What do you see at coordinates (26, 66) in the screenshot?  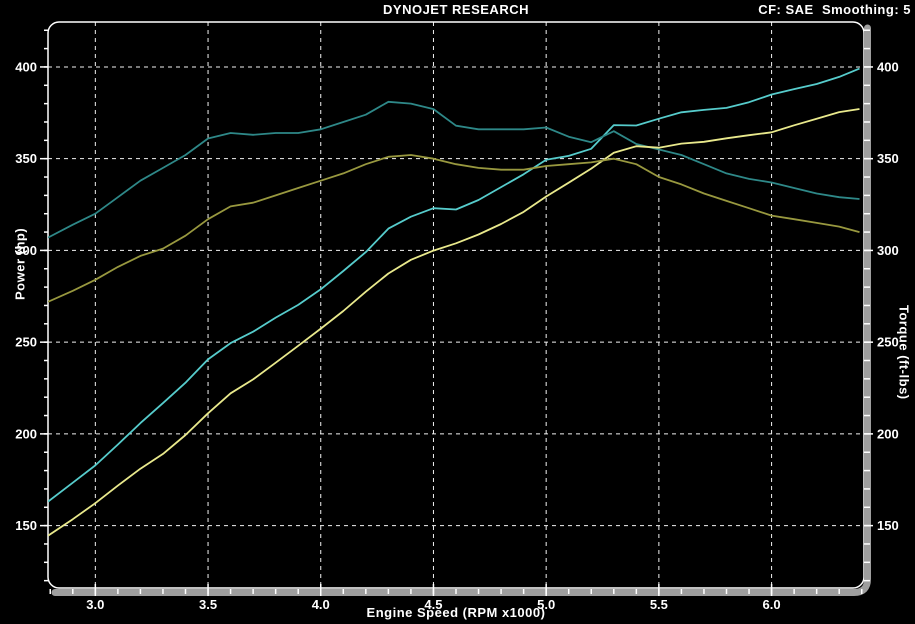 I see `y-tick-label-left: 400` at bounding box center [26, 66].